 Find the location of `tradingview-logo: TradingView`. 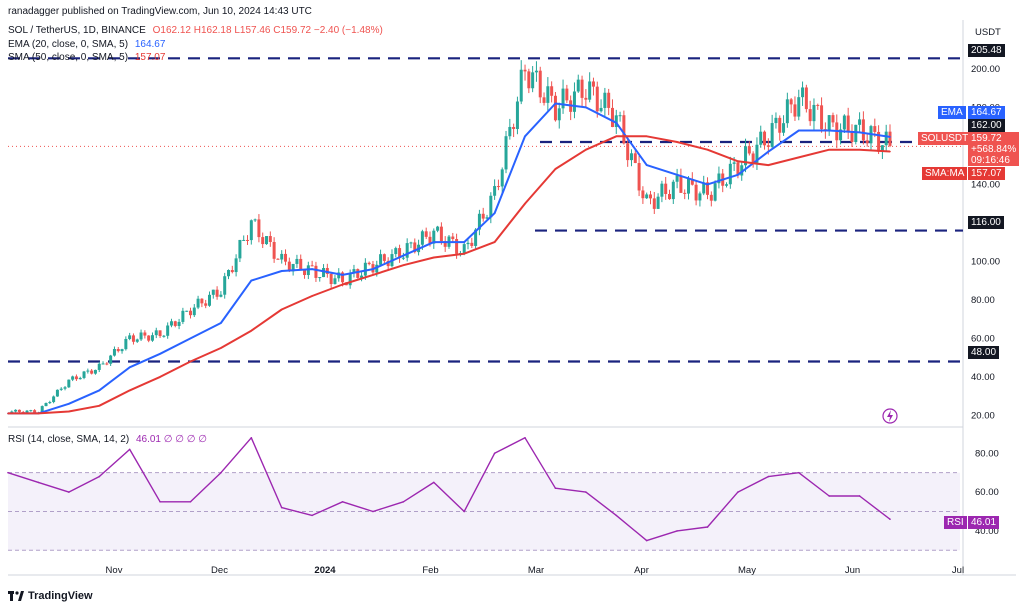

tradingview-logo: TradingView is located at coordinates (50, 596).